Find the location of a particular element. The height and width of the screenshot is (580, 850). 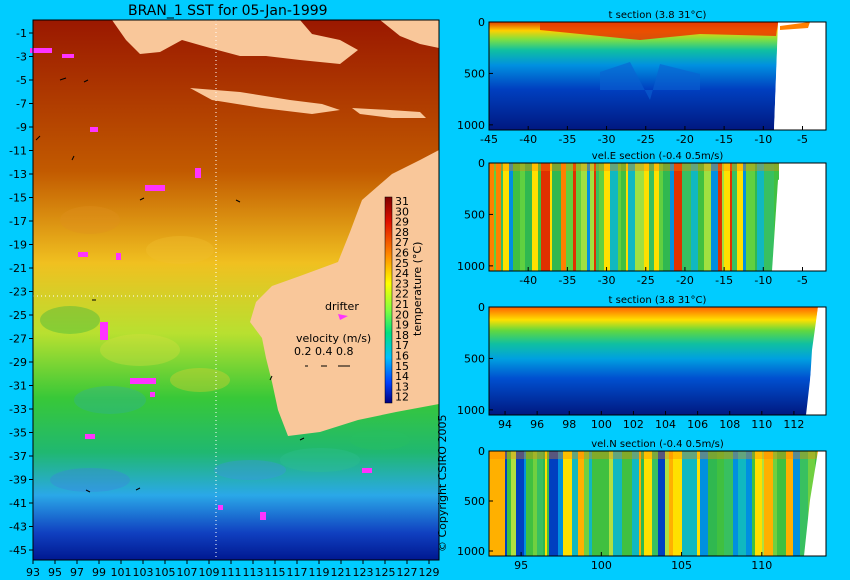

velocity-legend-scale: 0.2 0.4 0.8 is located at coordinates (323, 351).